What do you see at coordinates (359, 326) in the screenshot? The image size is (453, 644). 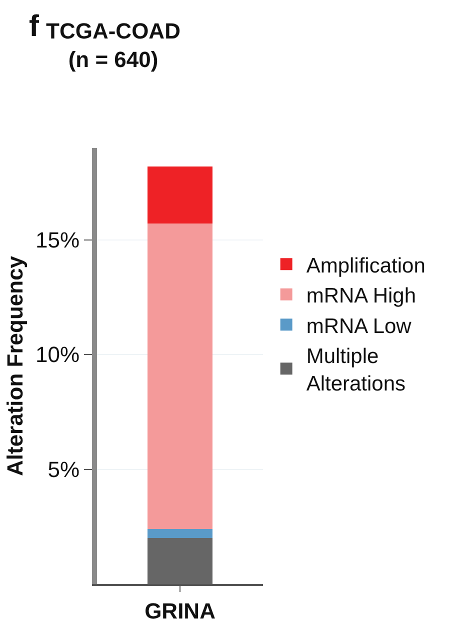 I see `legend-label: mRNA Low` at bounding box center [359, 326].